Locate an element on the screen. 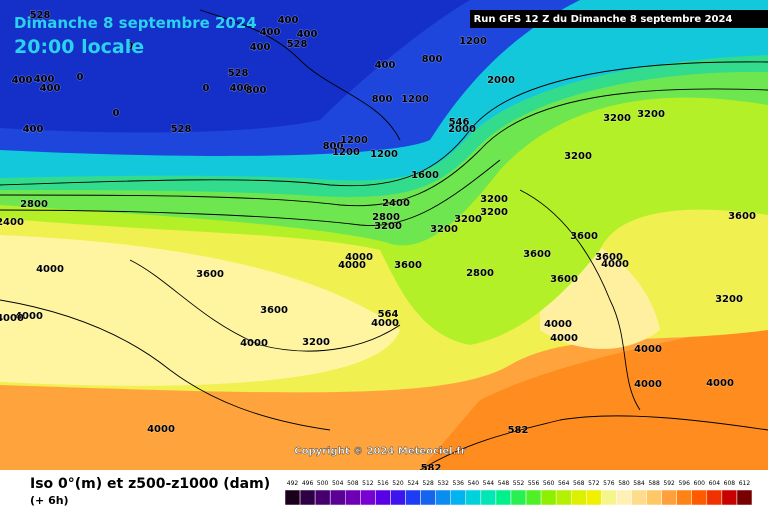 Image resolution: width=768 pixels, height=516 pixels. legend-label: 612 is located at coordinates (745, 483).